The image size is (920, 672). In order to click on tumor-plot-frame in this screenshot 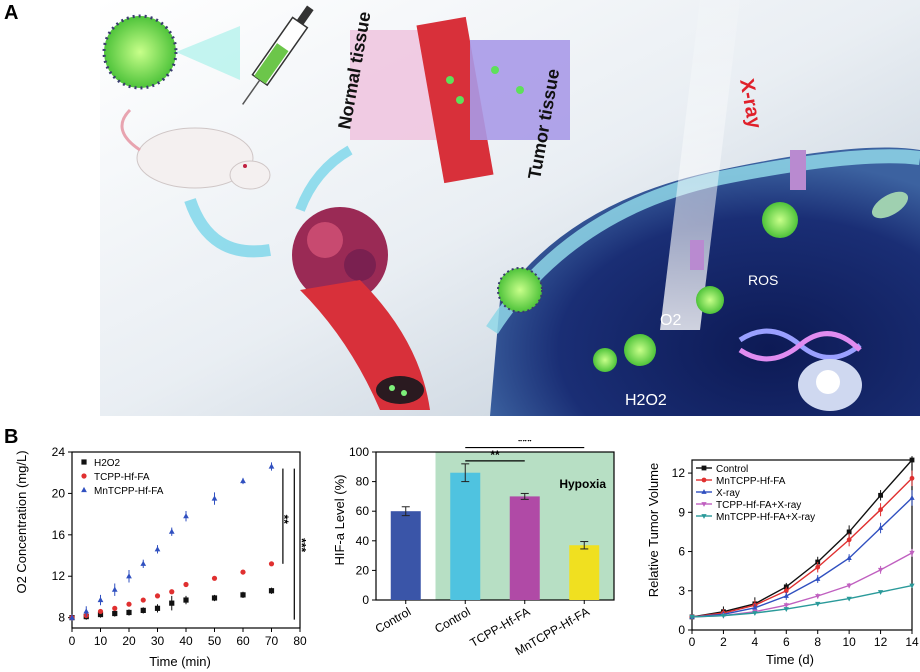, I will do `click(802, 545)`.